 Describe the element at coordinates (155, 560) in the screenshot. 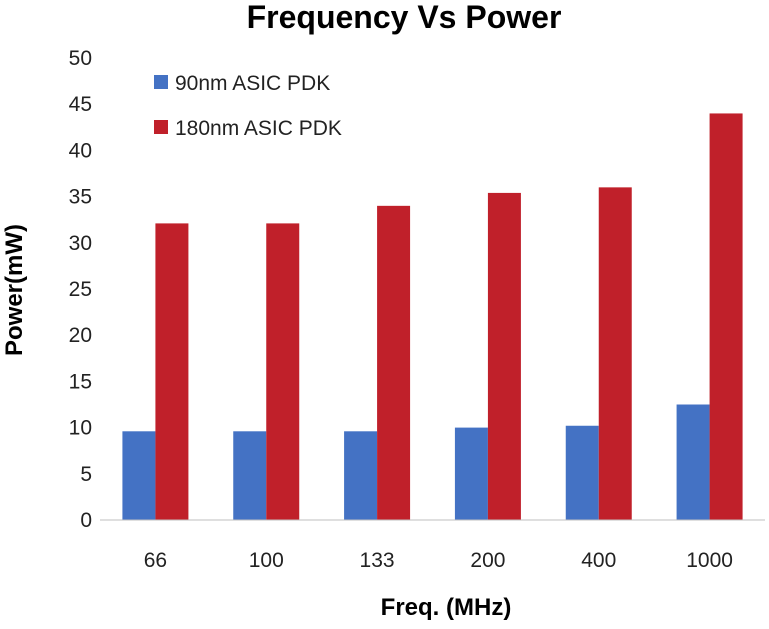

I see `x-tick-label: 66` at that location.